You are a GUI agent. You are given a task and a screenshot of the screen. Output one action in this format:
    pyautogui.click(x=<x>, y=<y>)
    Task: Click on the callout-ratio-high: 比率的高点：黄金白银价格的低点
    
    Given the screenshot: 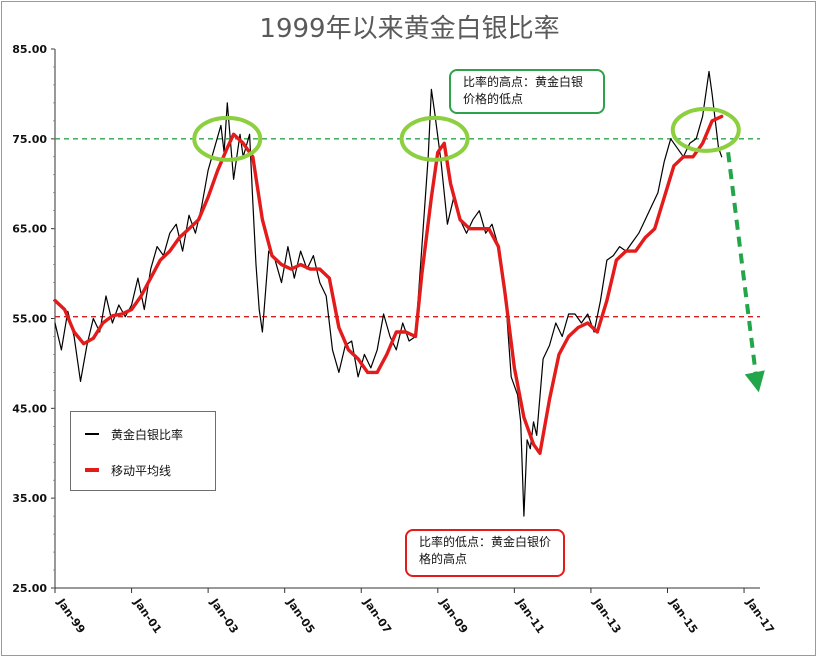 What is the action you would take?
    pyautogui.click(x=527, y=91)
    